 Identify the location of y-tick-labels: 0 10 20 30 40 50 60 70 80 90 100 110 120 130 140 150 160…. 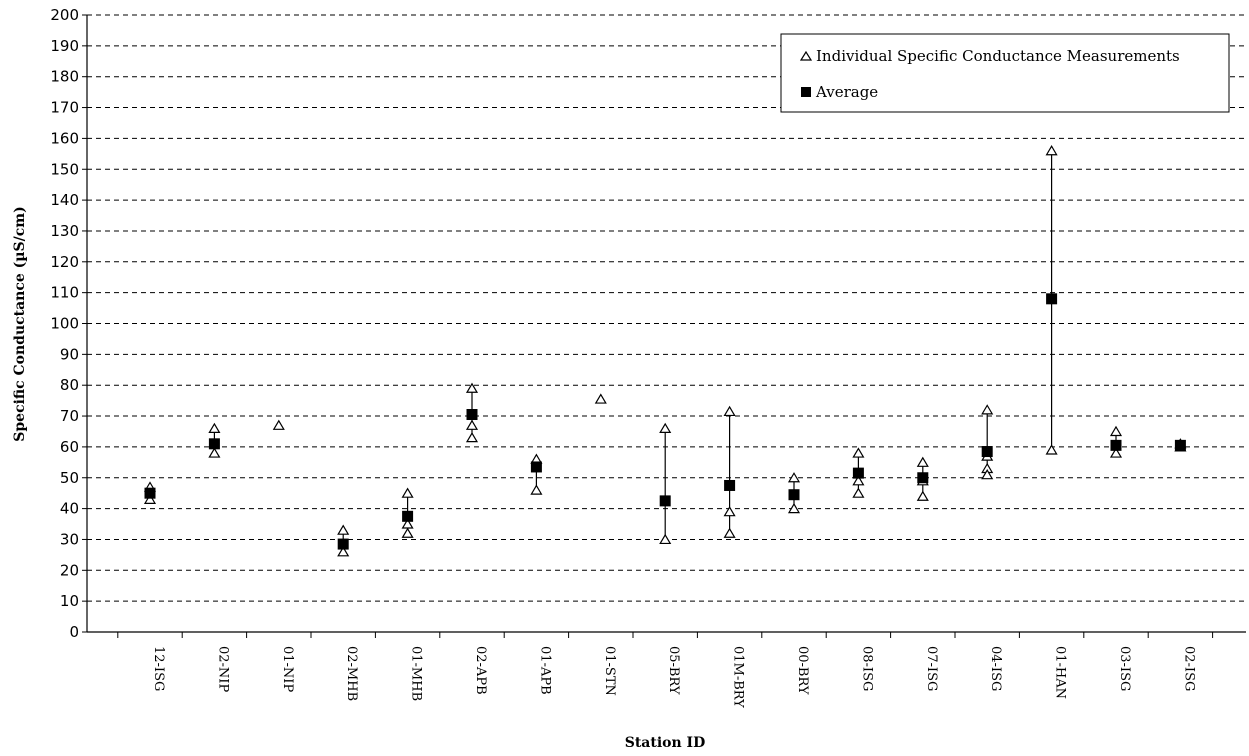
(64, 323).